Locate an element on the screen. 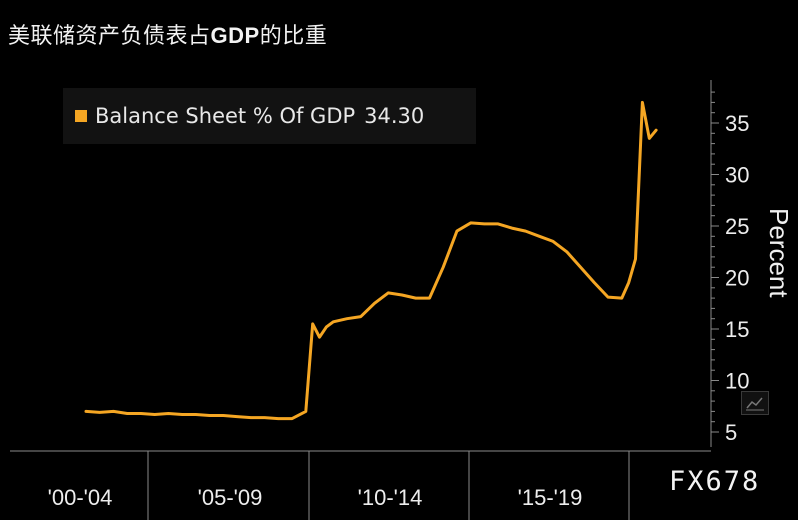  chart-toggle-button is located at coordinates (755, 403).